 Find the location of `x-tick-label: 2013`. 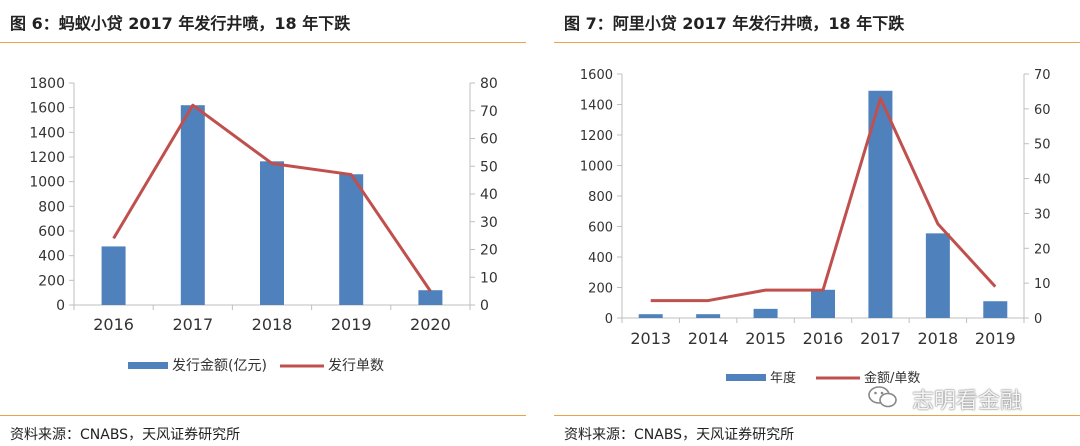

x-tick-label: 2013 is located at coordinates (650, 338).